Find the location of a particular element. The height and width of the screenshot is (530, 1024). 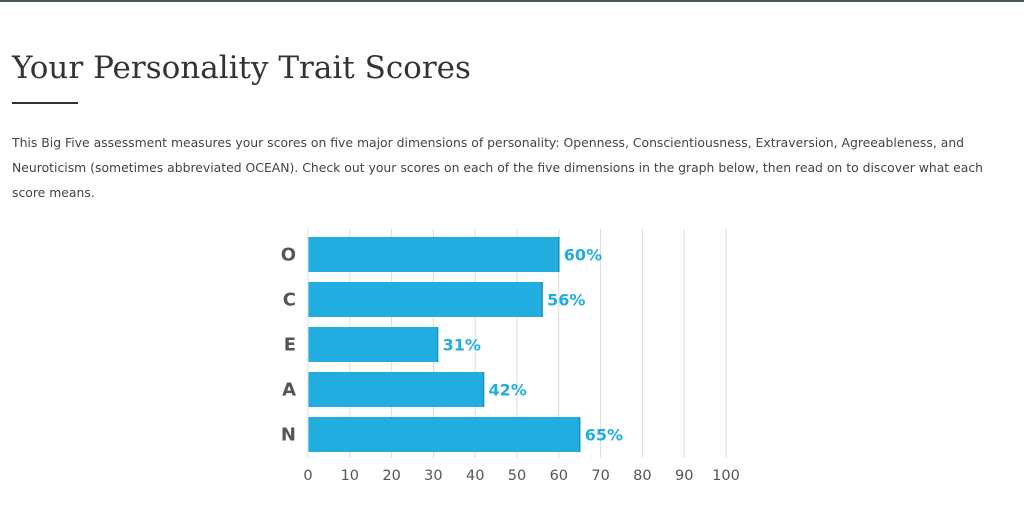

x-tick-label: 30 is located at coordinates (433, 476).